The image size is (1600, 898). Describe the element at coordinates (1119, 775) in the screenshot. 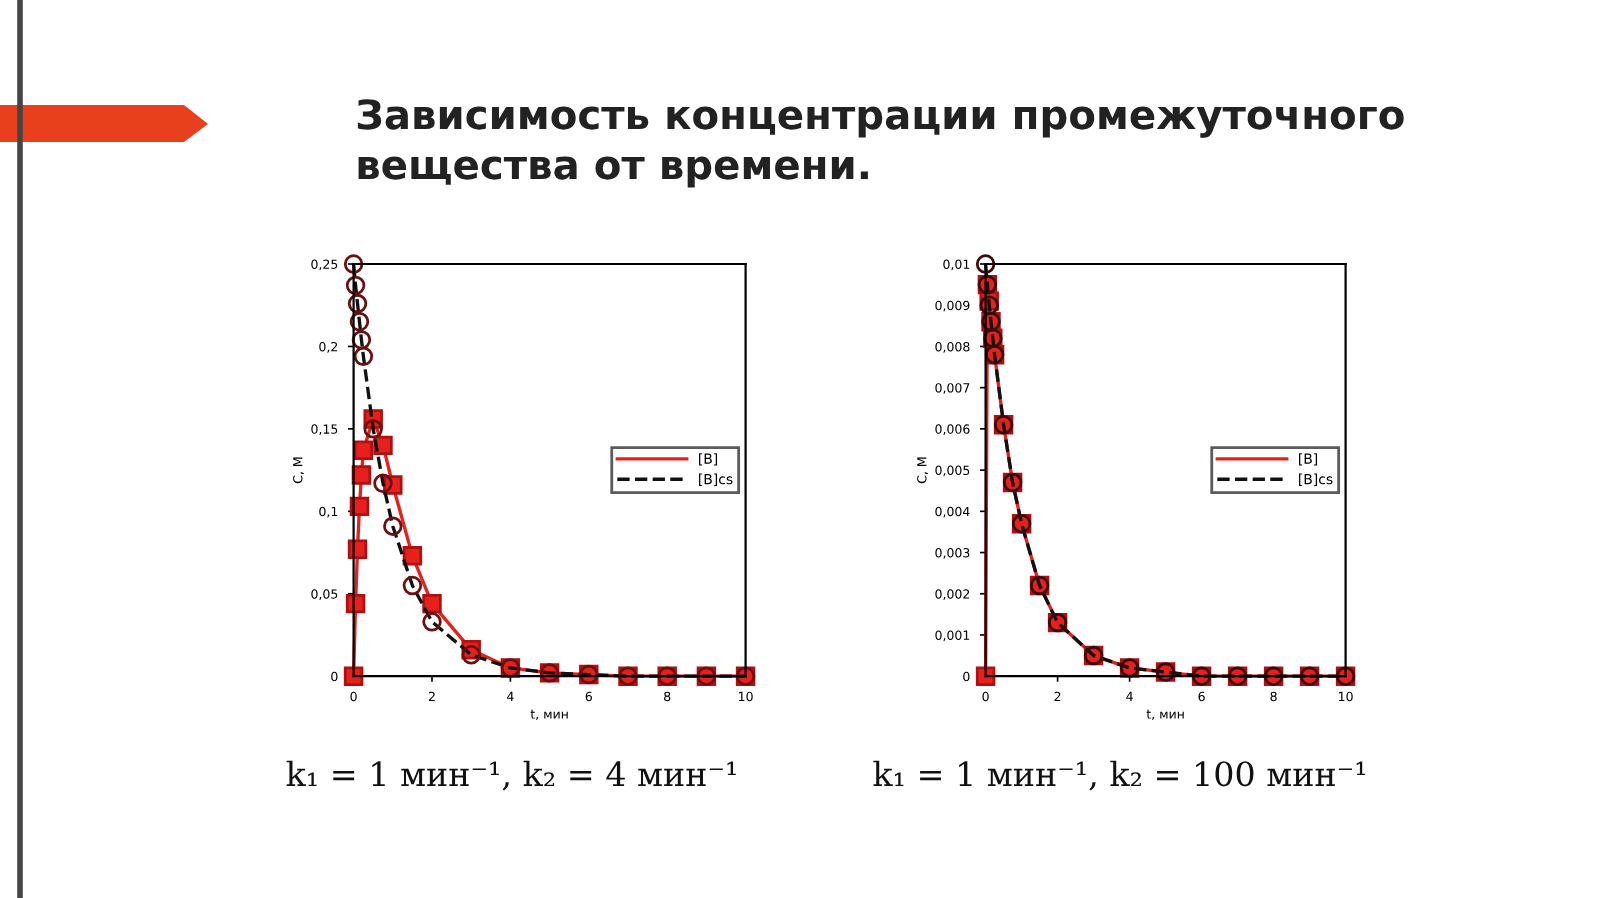

I see `text: k₁ = 1 мин⁻¹, k₂ = 100 мин⁻¹` at that location.